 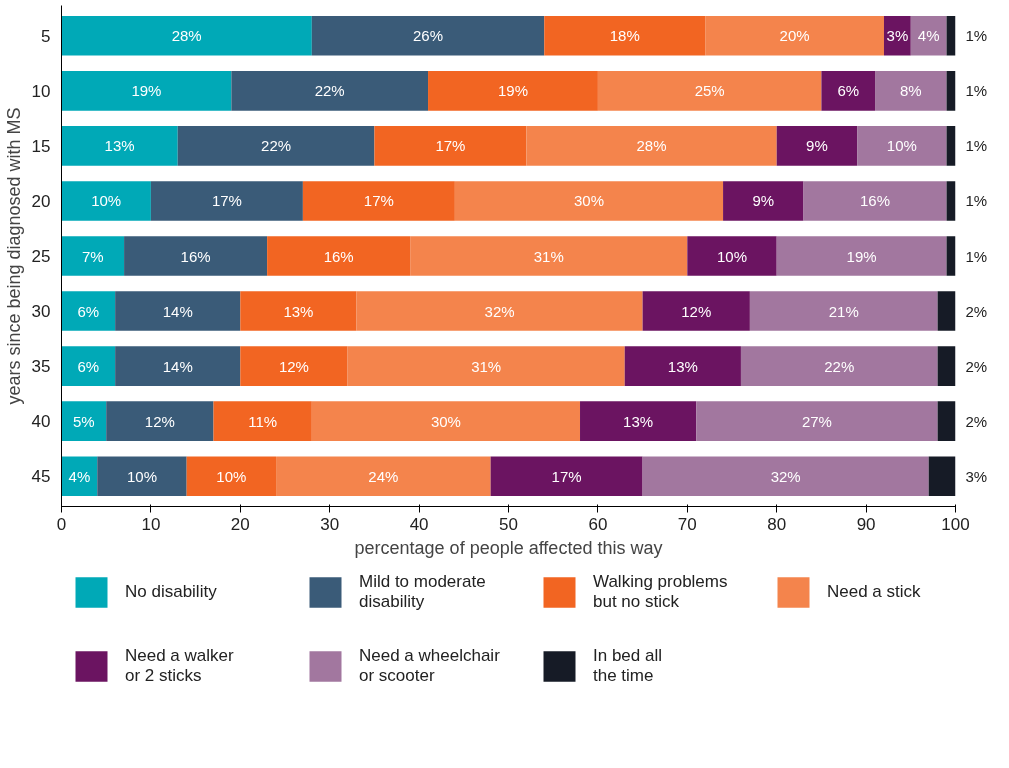 What do you see at coordinates (661, 592) in the screenshot?
I see `legend-label: Walking problems but no stick` at bounding box center [661, 592].